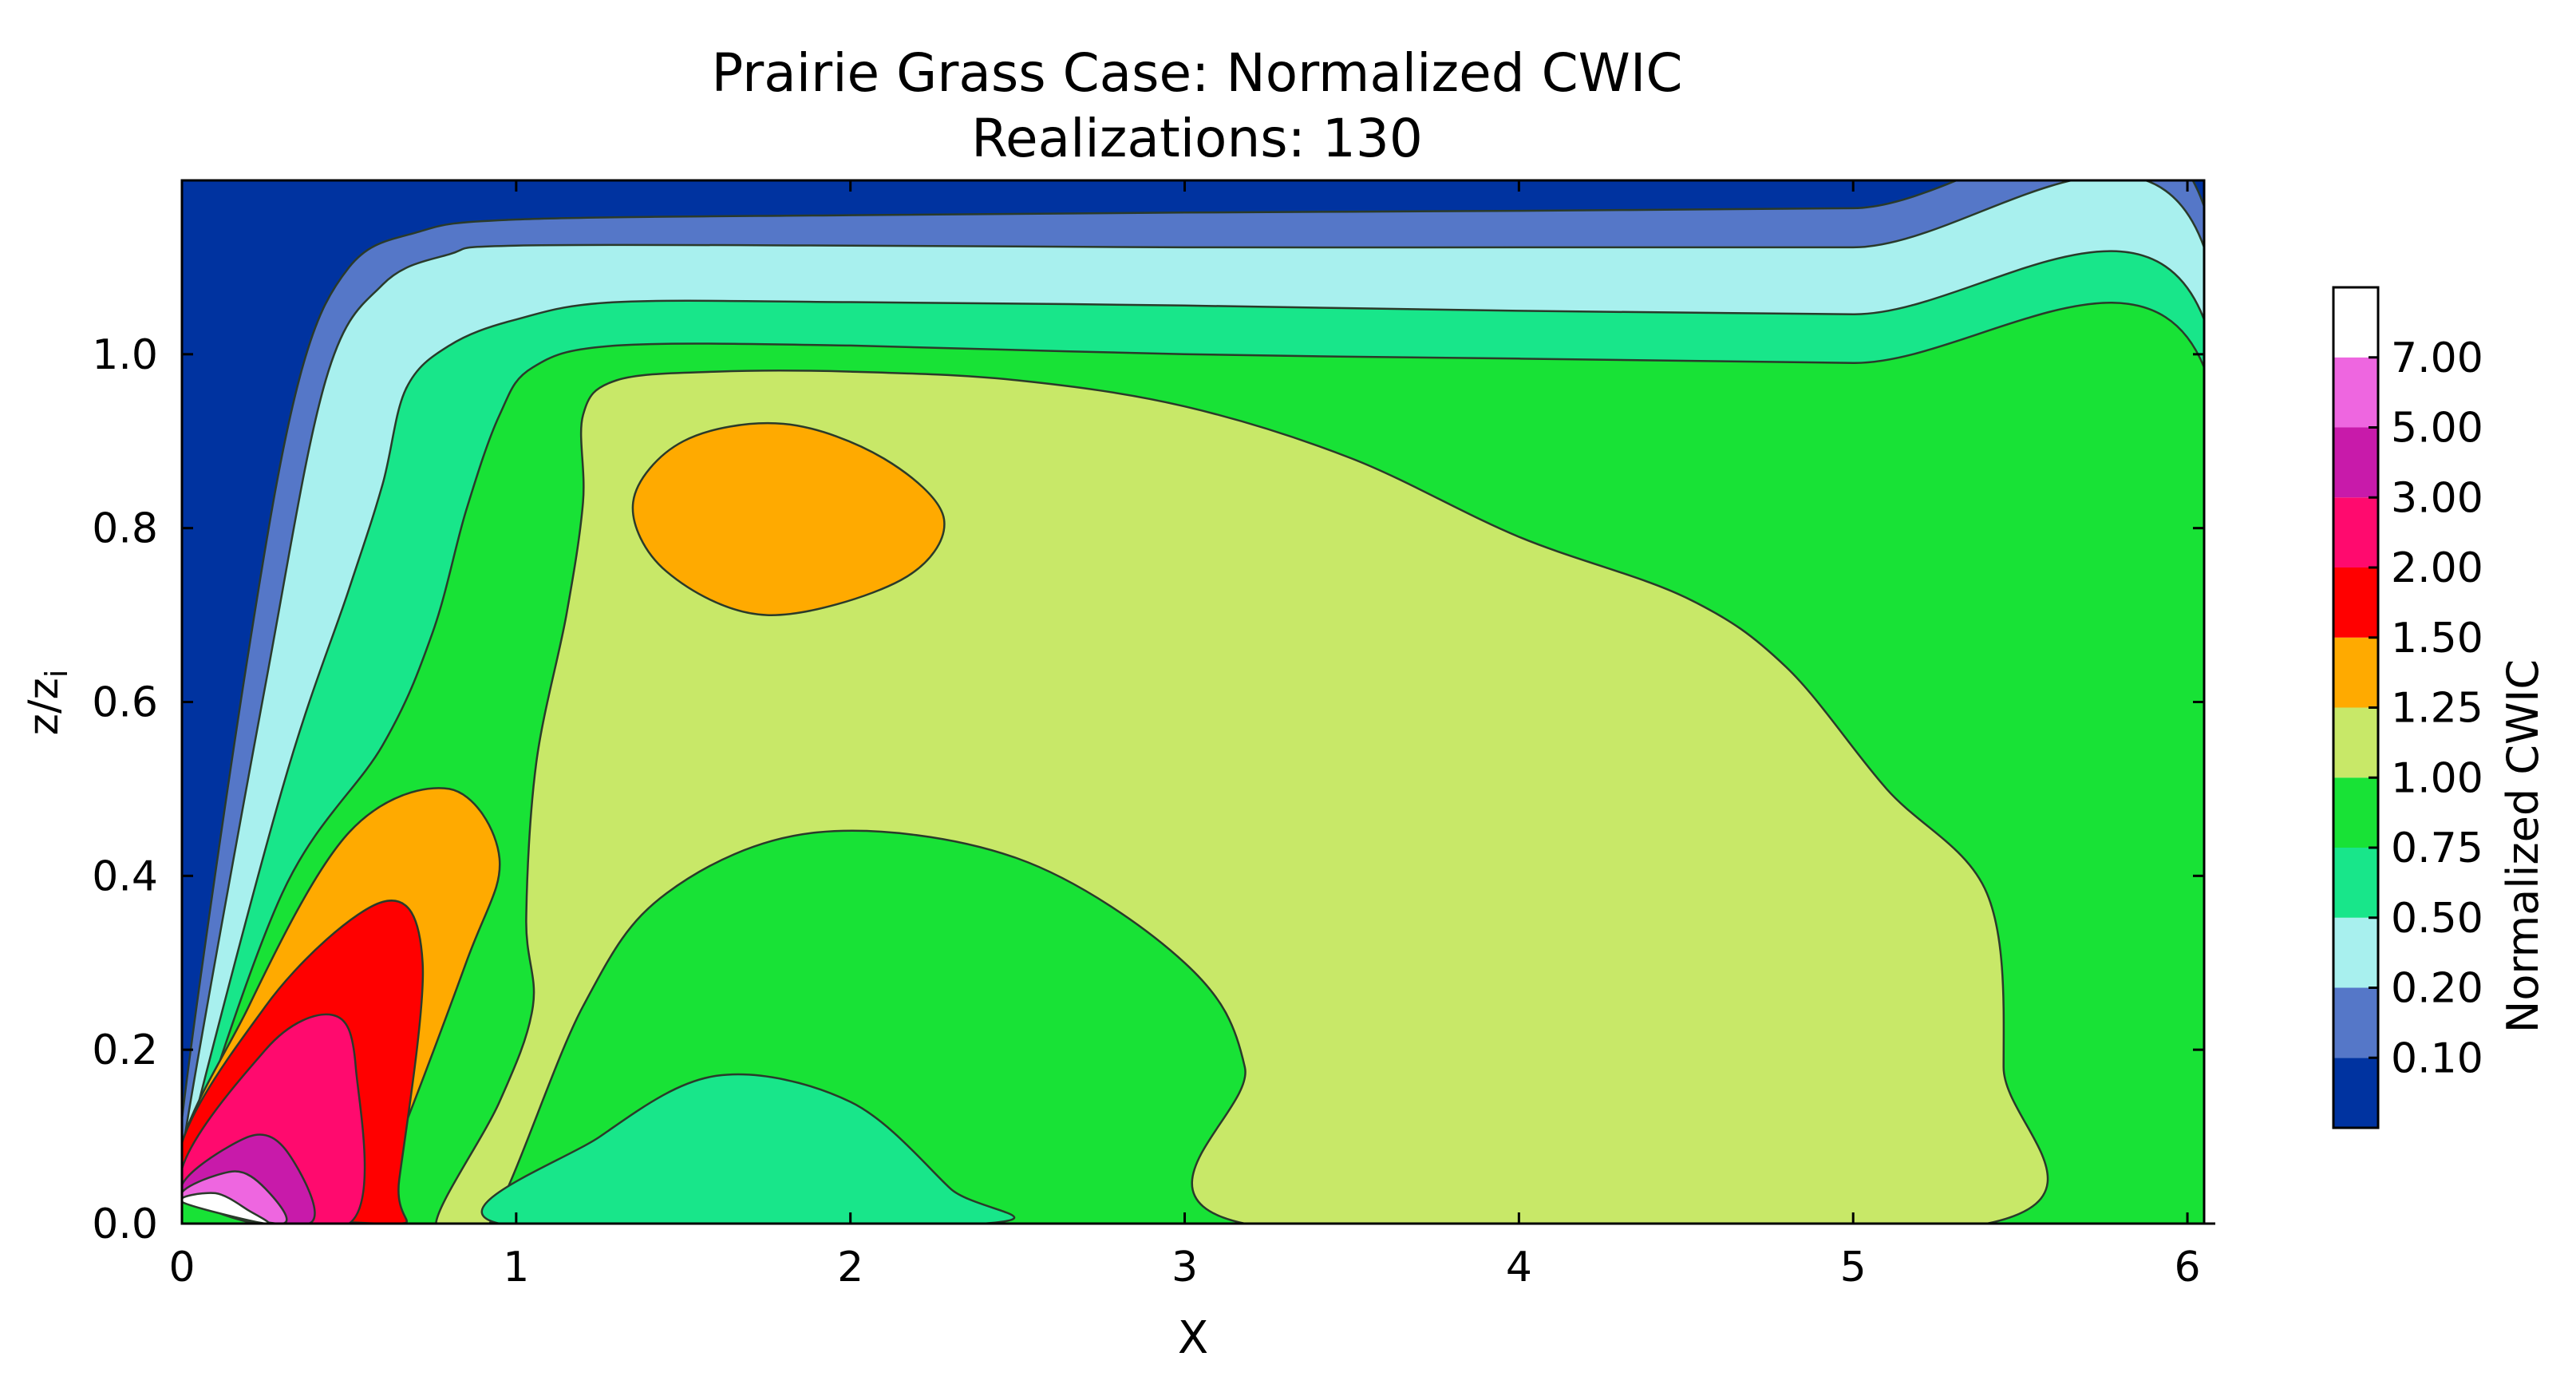  I want to click on x-tick-label: 6, so click(2188, 1267).